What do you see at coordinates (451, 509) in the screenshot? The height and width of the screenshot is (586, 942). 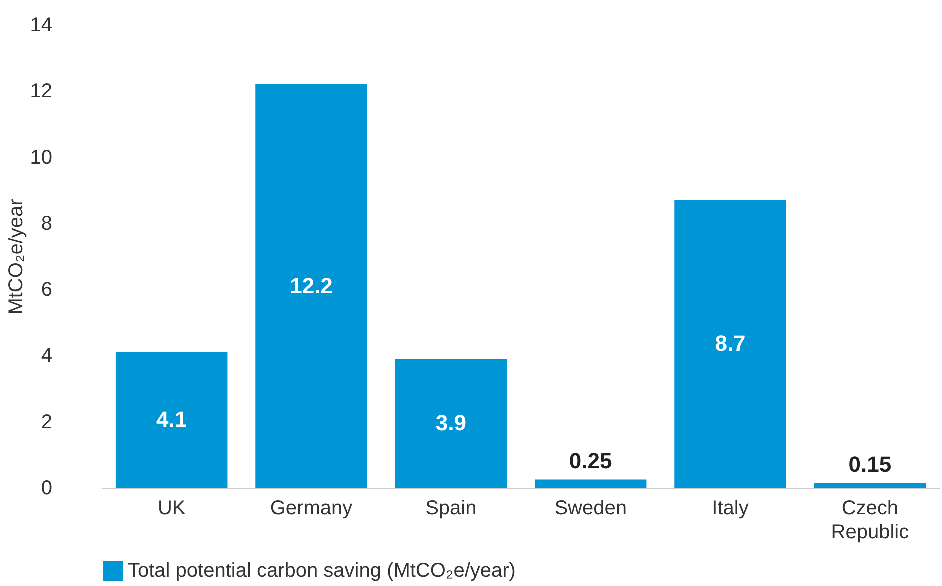 I see `x-tick-label: Spain` at bounding box center [451, 509].